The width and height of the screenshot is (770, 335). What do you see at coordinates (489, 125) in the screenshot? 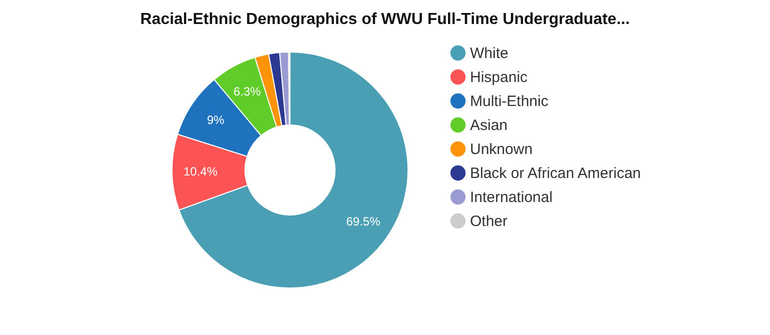
I see `legend-label: Asian` at bounding box center [489, 125].